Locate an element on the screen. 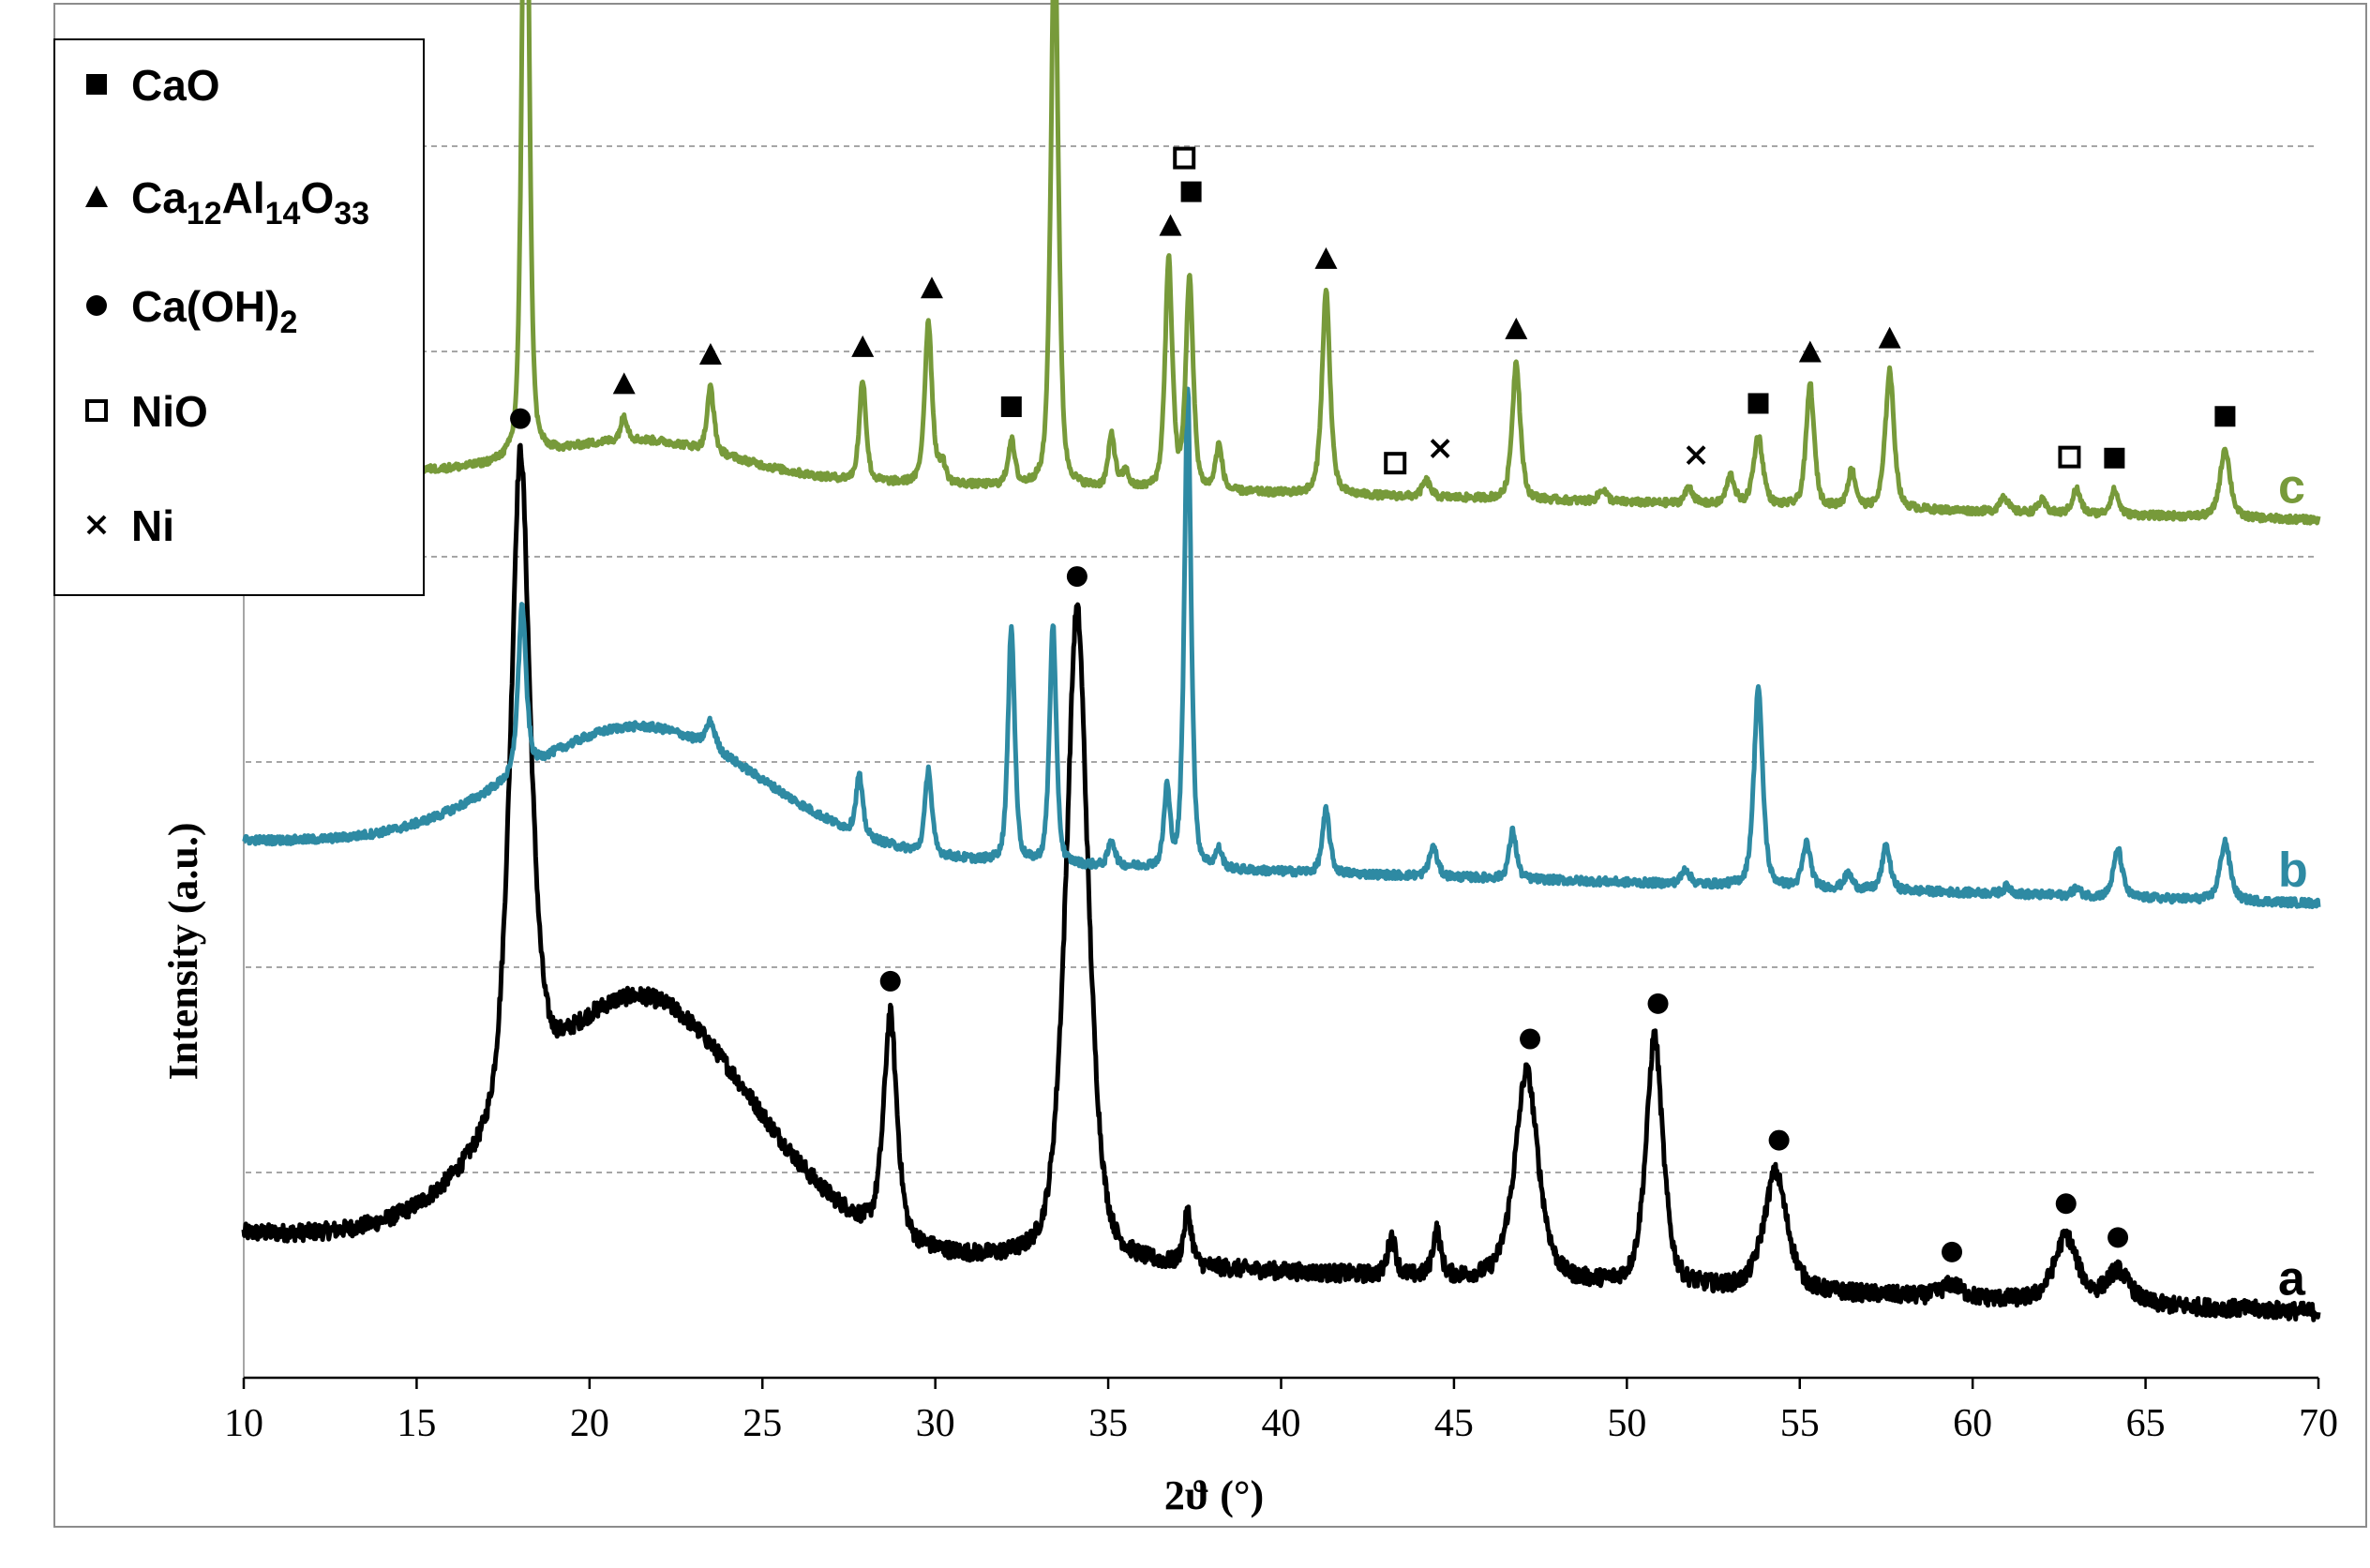 The height and width of the screenshot is (1568, 2370). series-label-a: a is located at coordinates (2292, 1279).